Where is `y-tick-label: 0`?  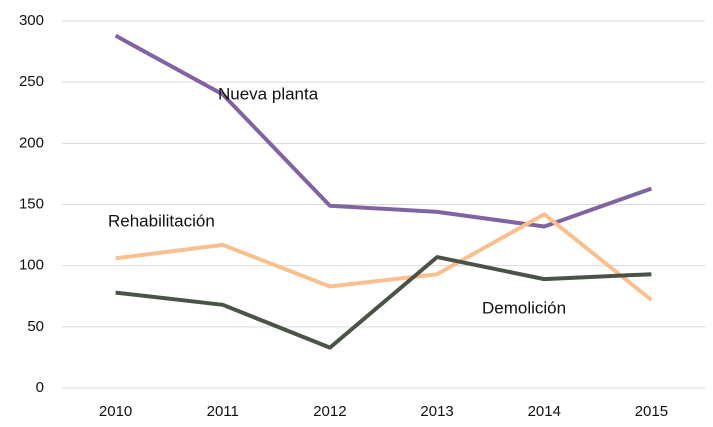
y-tick-label: 0 is located at coordinates (40, 387).